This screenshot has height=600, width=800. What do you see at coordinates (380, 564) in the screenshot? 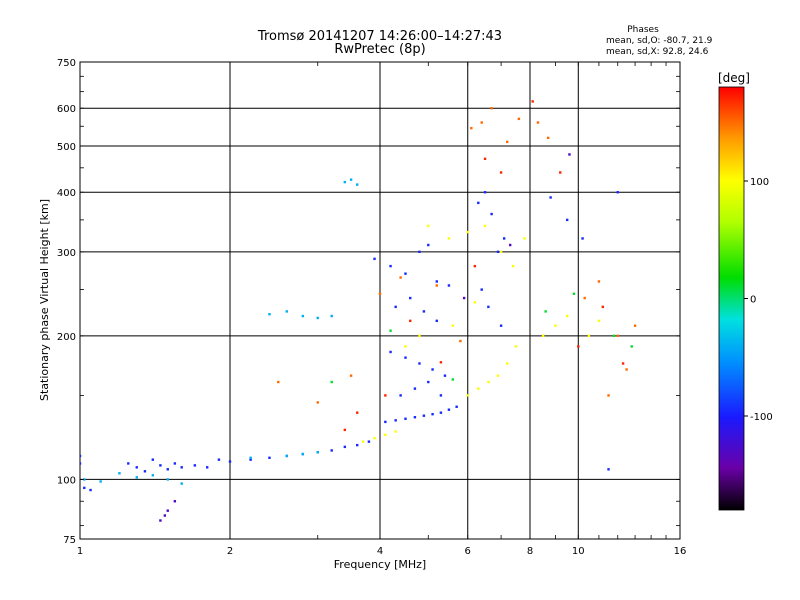
I see `x-axis-label: Frequency [MHz]` at bounding box center [380, 564].